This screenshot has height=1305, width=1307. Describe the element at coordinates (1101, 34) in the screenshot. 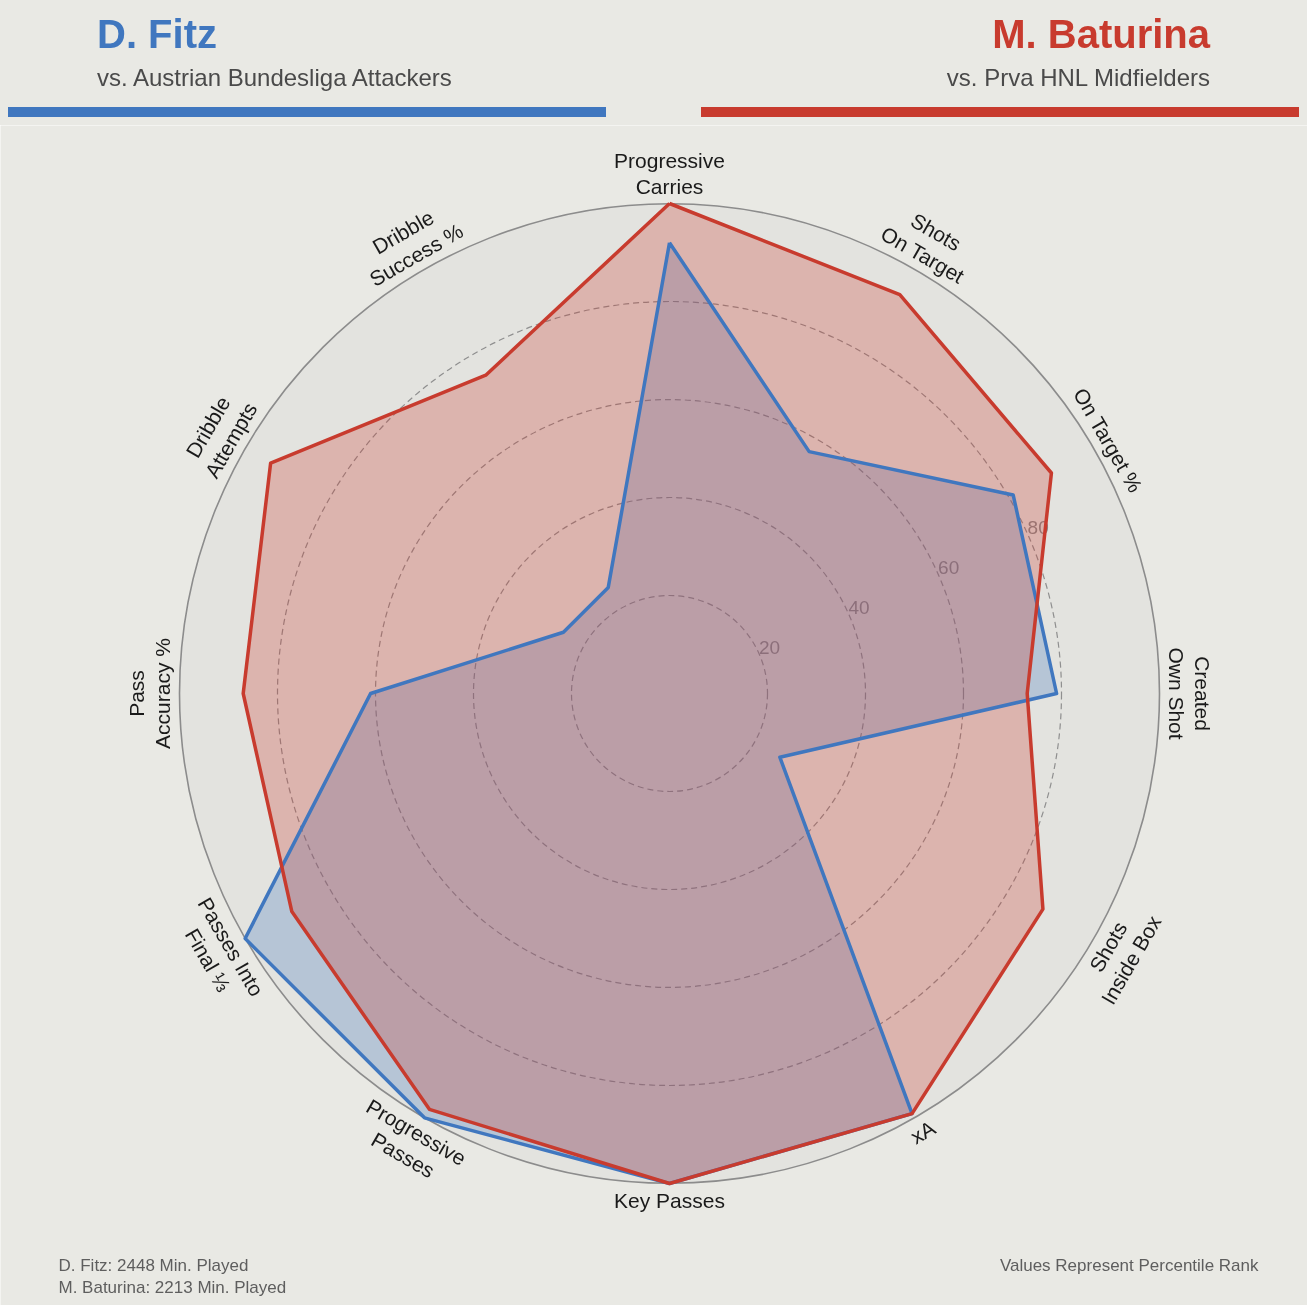

I see `legend-label: M. Baturina` at that location.